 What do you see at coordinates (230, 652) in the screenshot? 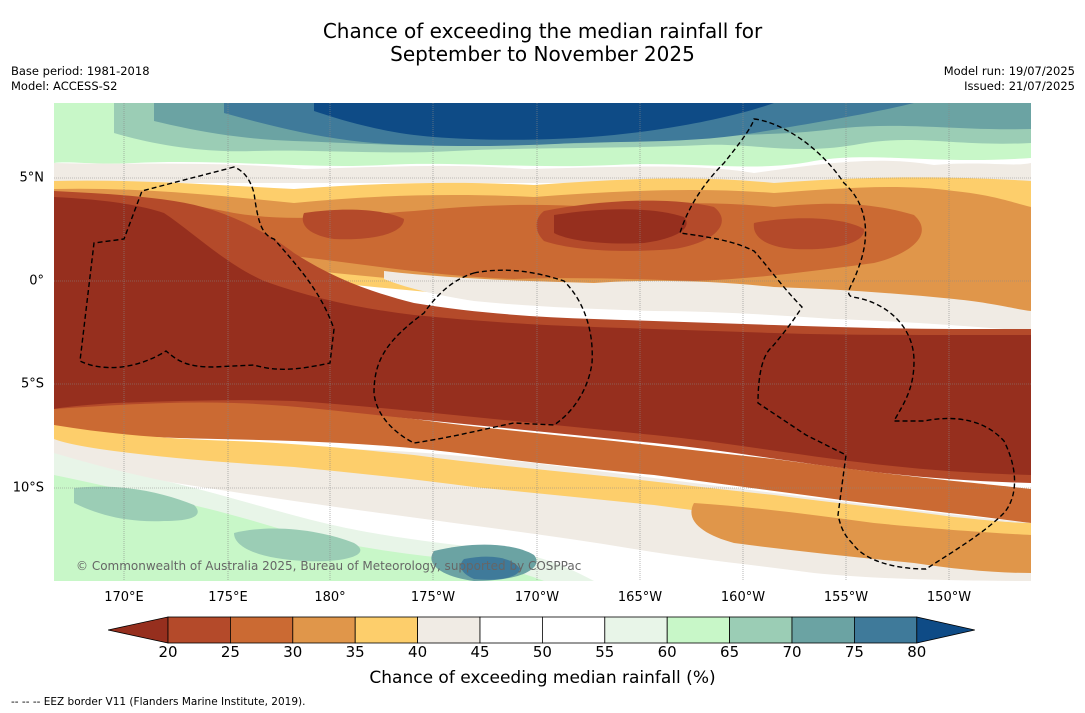
I see `colorbar-tick-label: 25` at bounding box center [230, 652].